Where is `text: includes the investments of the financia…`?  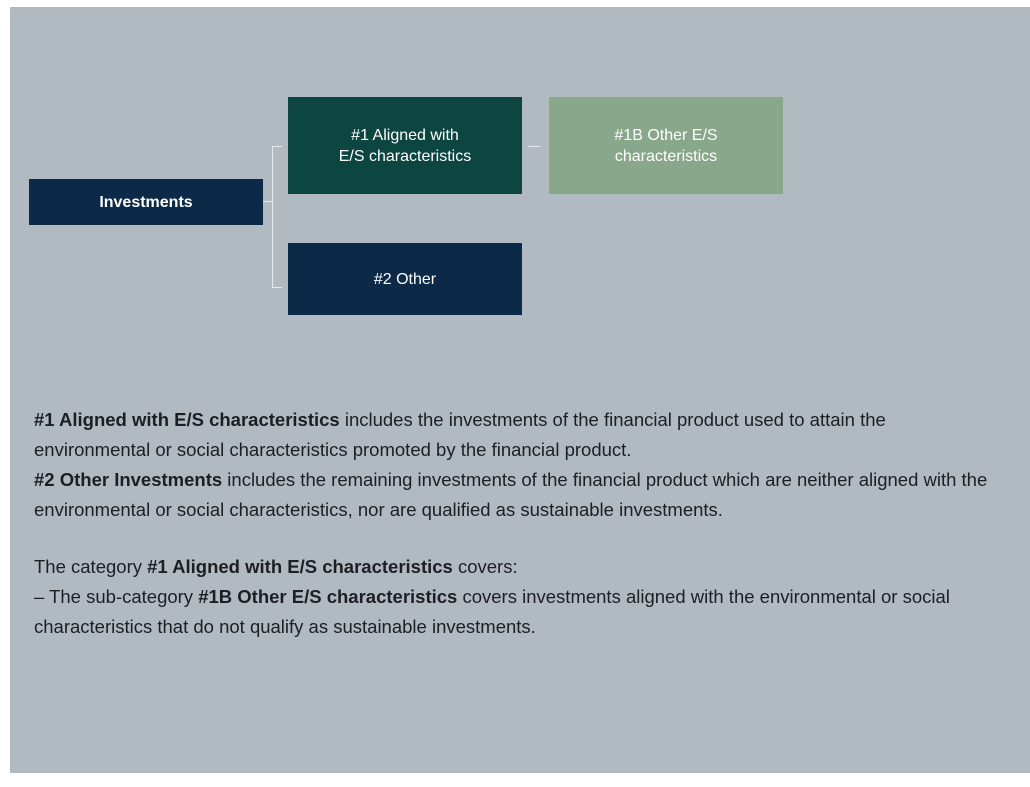
text: includes the investments of the financia… is located at coordinates (462, 434).